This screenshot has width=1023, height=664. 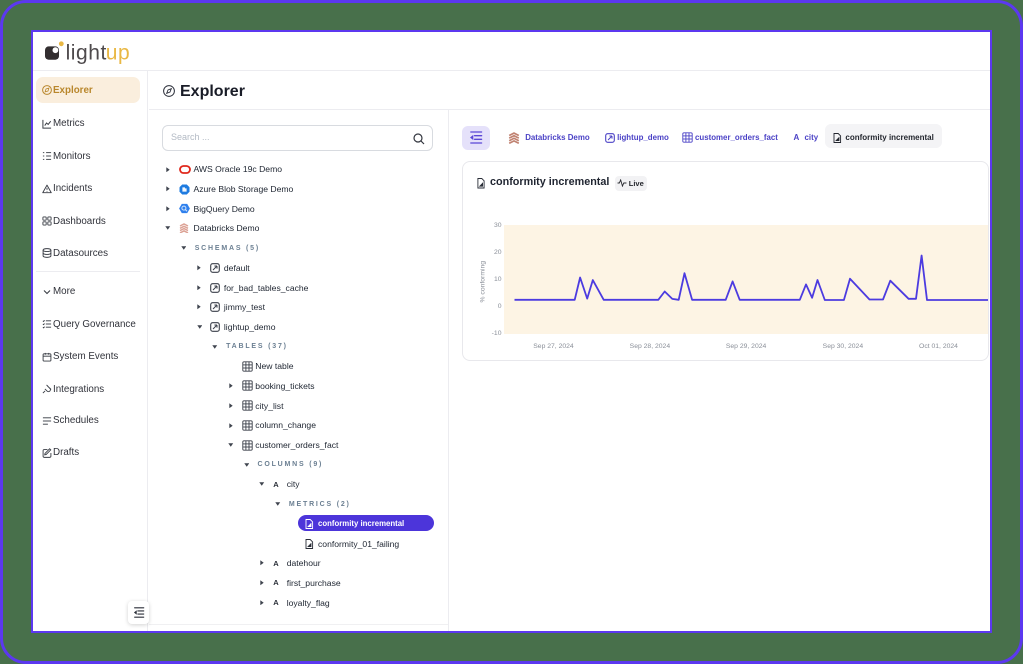 I want to click on svg-text: up, so click(x=118, y=53).